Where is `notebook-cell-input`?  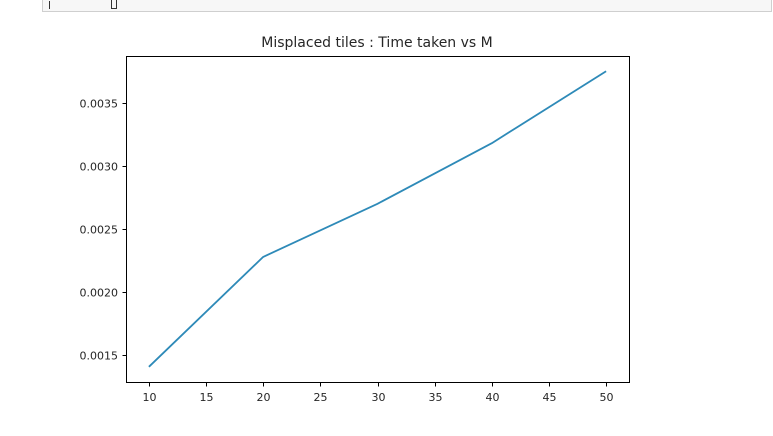
notebook-cell-input is located at coordinates (407, 6).